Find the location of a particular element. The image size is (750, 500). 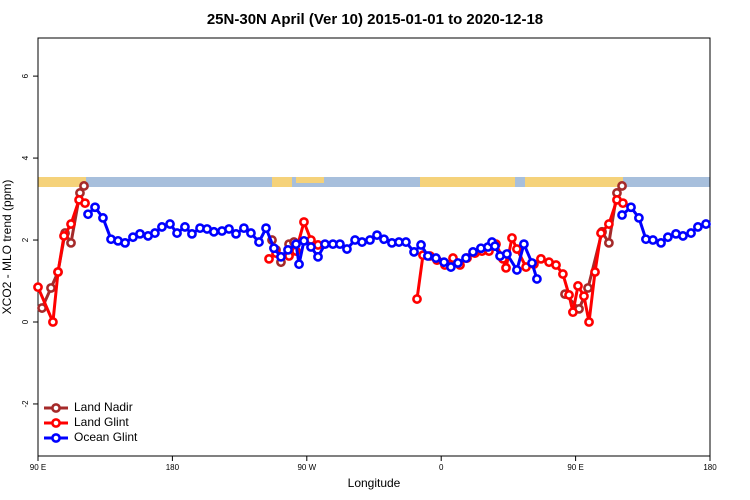

legend-item: Land Glint is located at coordinates (86, 422).